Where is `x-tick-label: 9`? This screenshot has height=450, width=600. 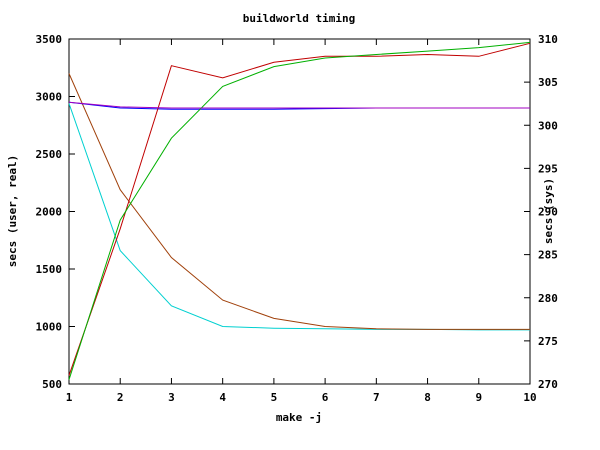 x-tick-label: 9 is located at coordinates (478, 397).